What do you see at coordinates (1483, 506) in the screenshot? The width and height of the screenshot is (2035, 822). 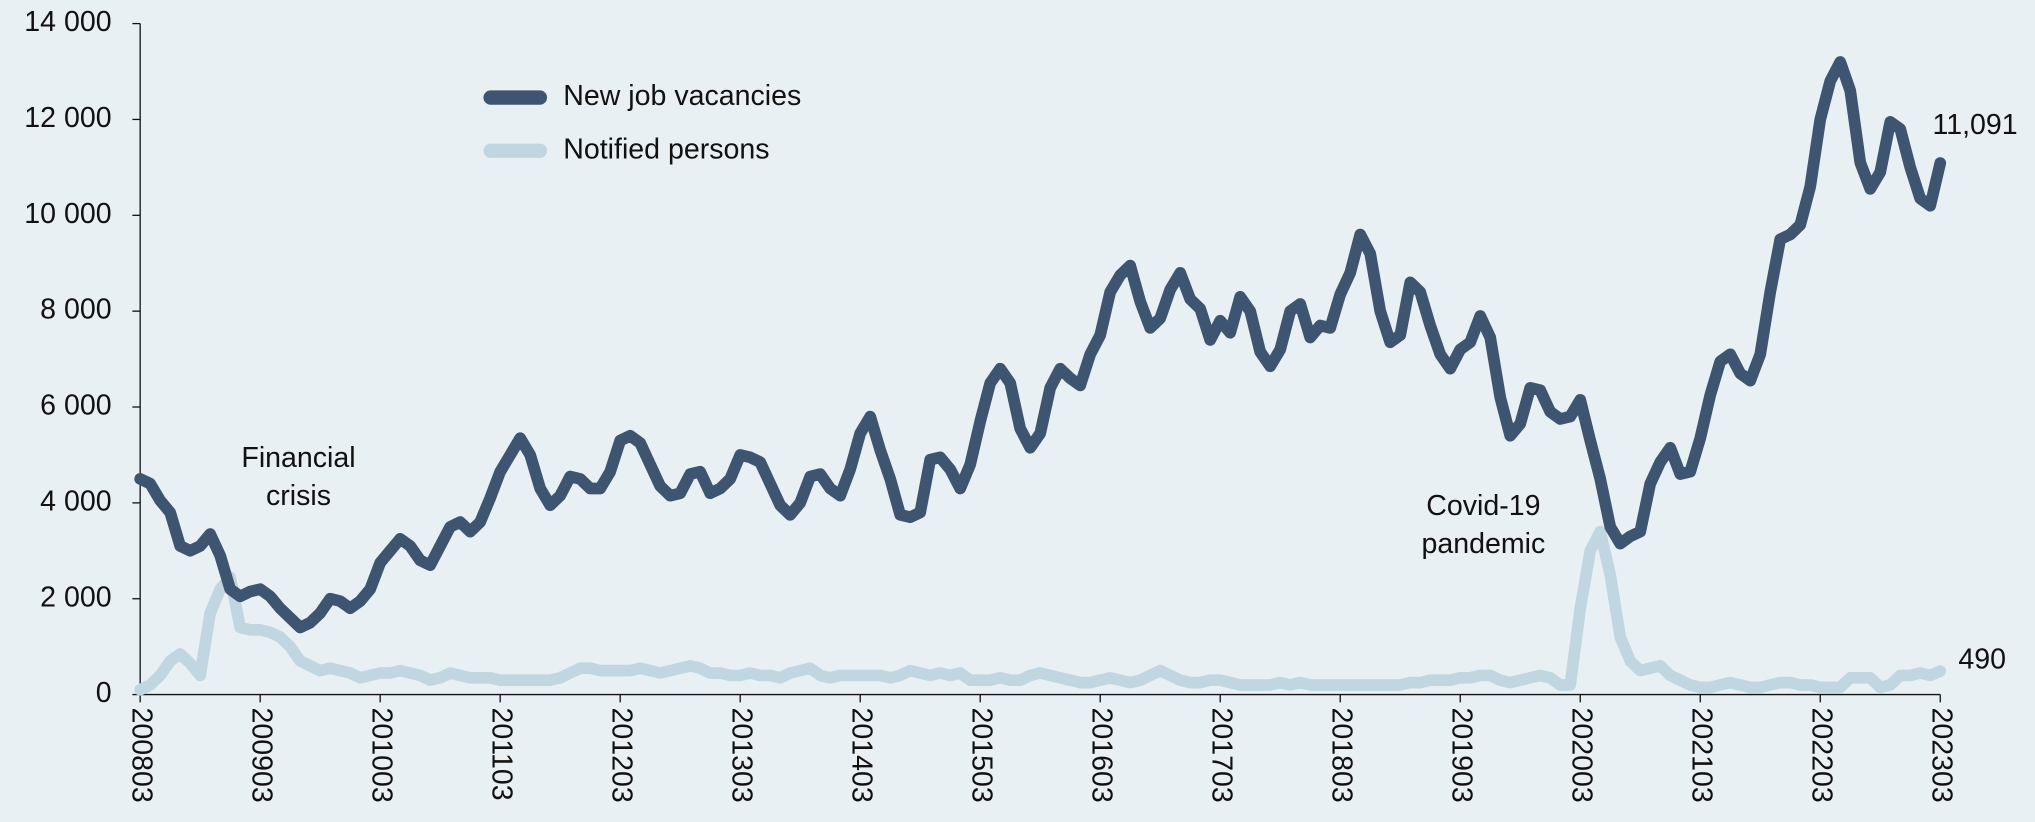 I see `annotation: Covid-19` at bounding box center [1483, 506].